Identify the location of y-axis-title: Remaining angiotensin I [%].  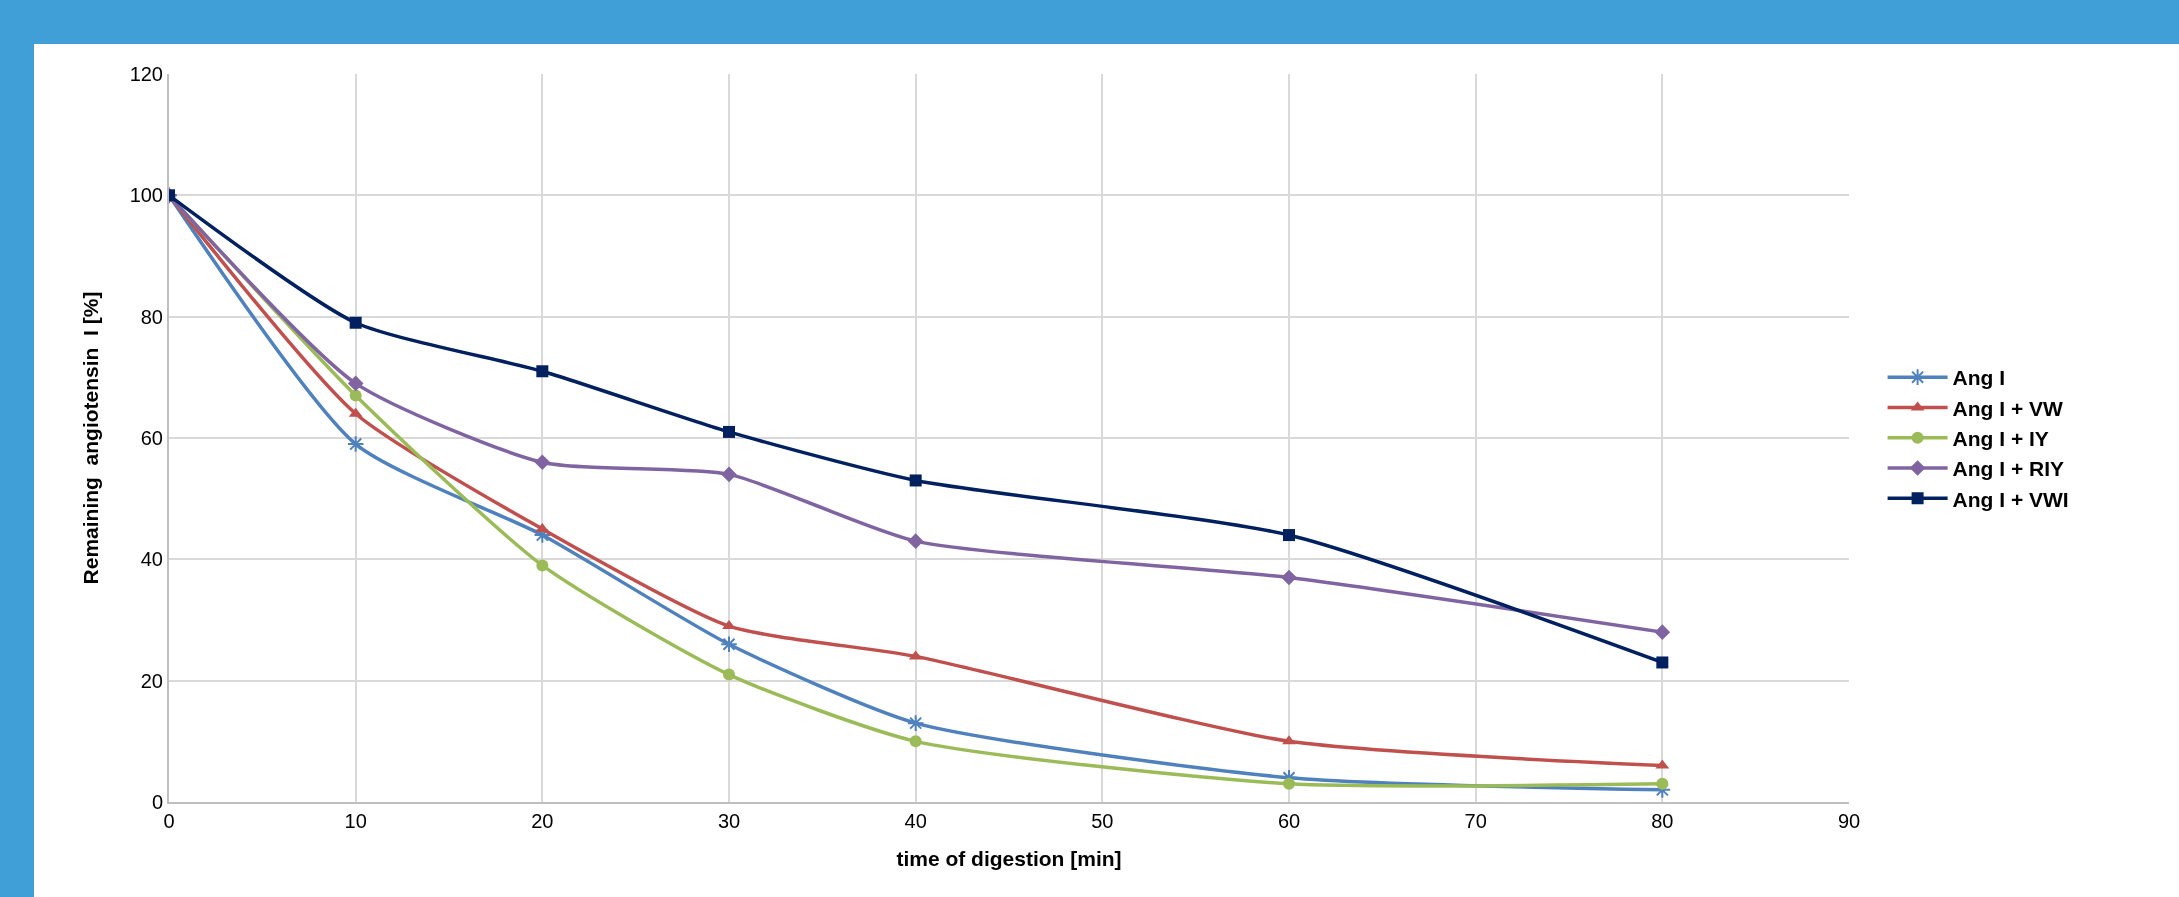
(91, 438).